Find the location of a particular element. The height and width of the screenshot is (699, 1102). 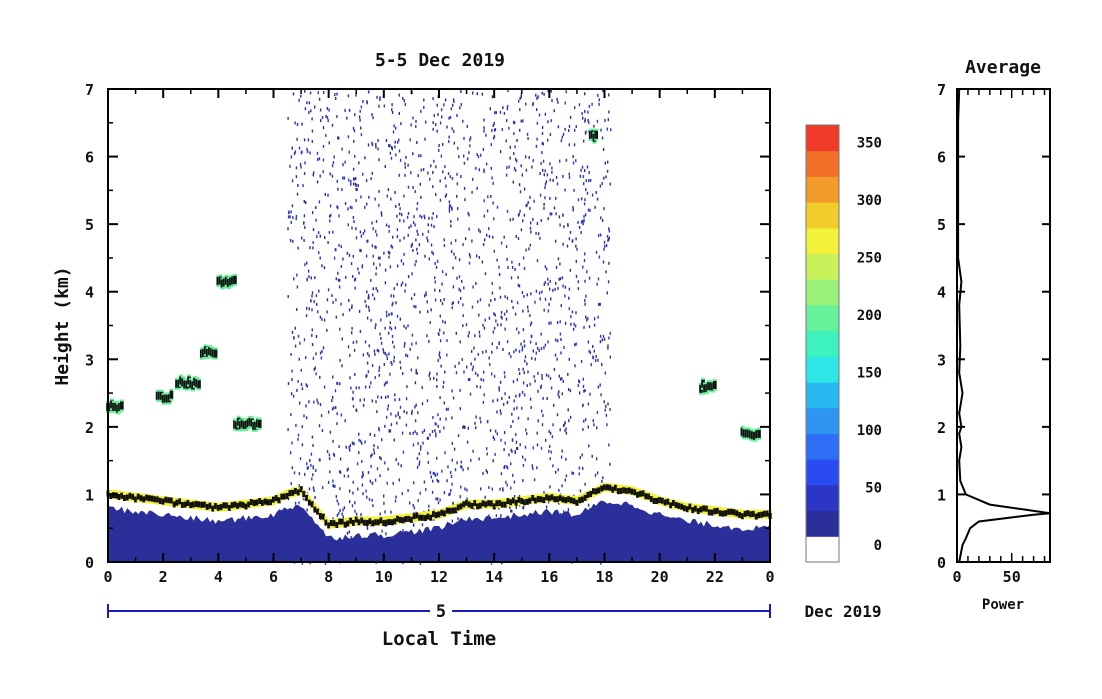

x-tick-label: 2 is located at coordinates (163, 577).